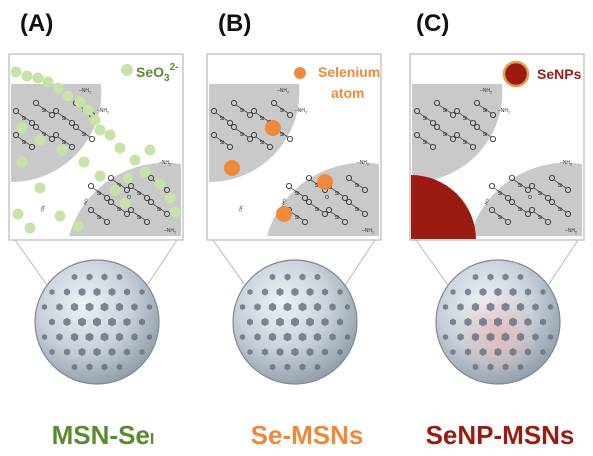  What do you see at coordinates (232, 168) in the screenshot?
I see `selenium-atom` at bounding box center [232, 168].